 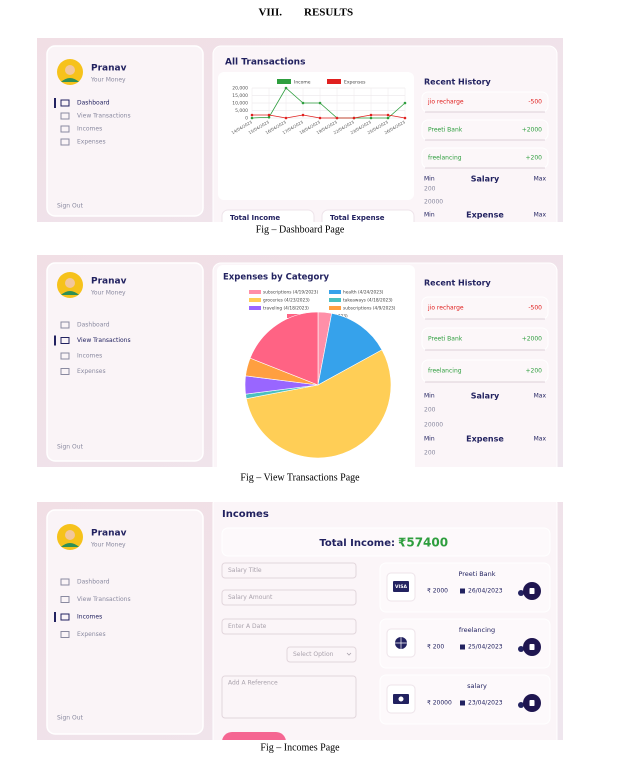 What do you see at coordinates (300, 229) in the screenshot?
I see `figure-caption: Fig – Dashboard Page` at bounding box center [300, 229].